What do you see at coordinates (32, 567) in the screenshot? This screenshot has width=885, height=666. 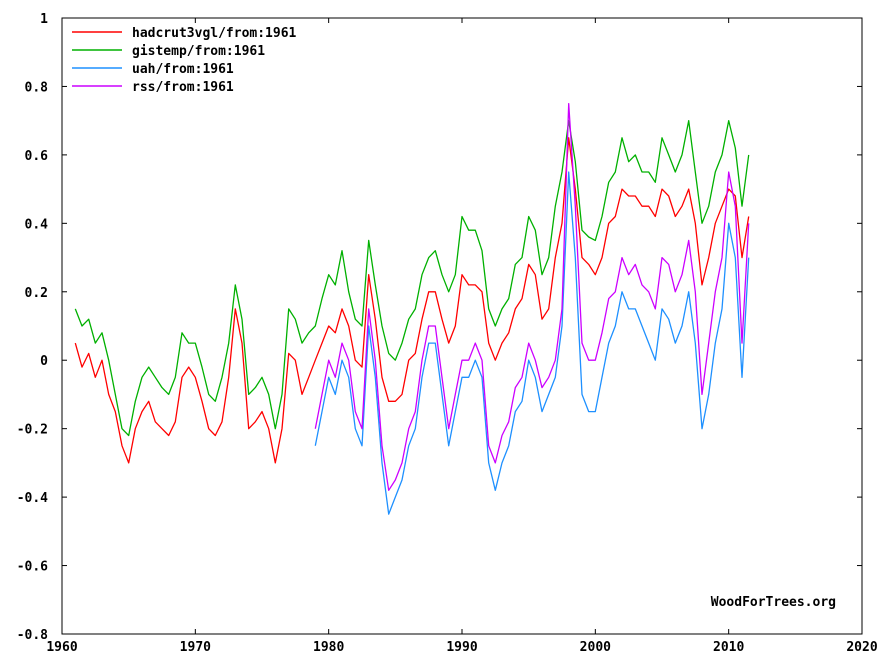 I see `y-tick-label: -0.6` at bounding box center [32, 567].